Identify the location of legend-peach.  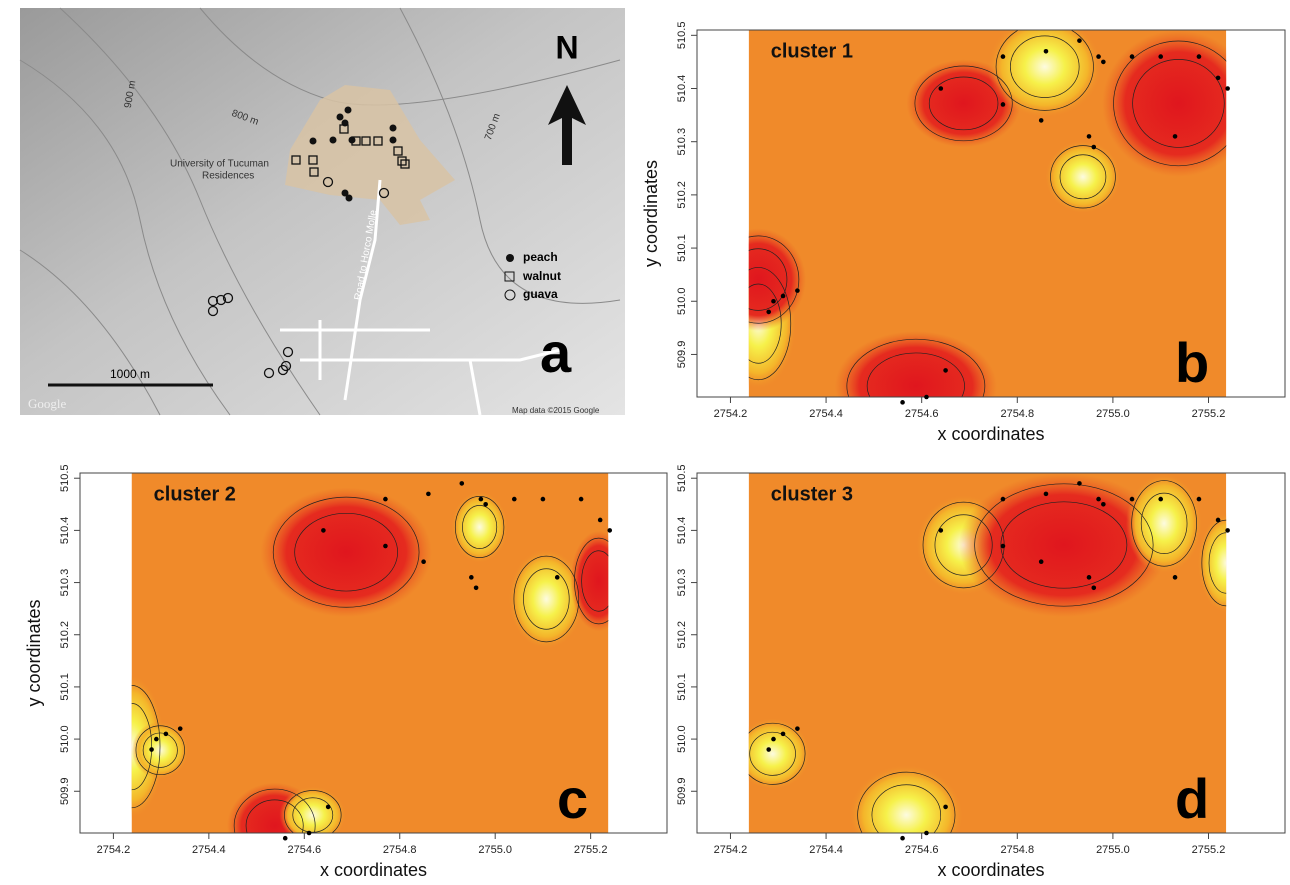
(510, 258).